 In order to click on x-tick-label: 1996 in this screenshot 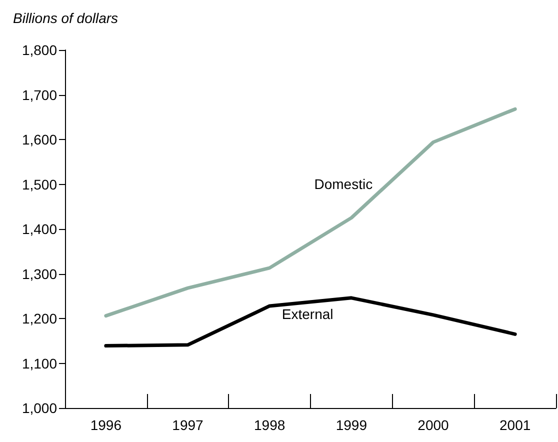, I will do `click(106, 425)`.